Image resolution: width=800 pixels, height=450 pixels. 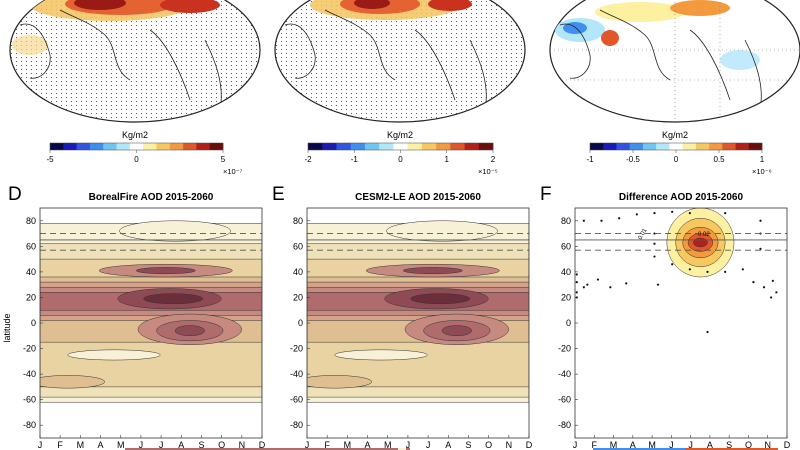 What do you see at coordinates (135, 135) in the screenshot?
I see `colorbar-unit: Kg/m2` at bounding box center [135, 135].